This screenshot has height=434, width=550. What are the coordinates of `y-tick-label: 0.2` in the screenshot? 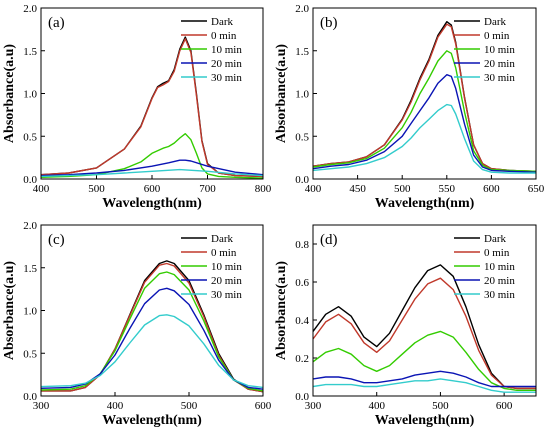 It's located at (302, 359).